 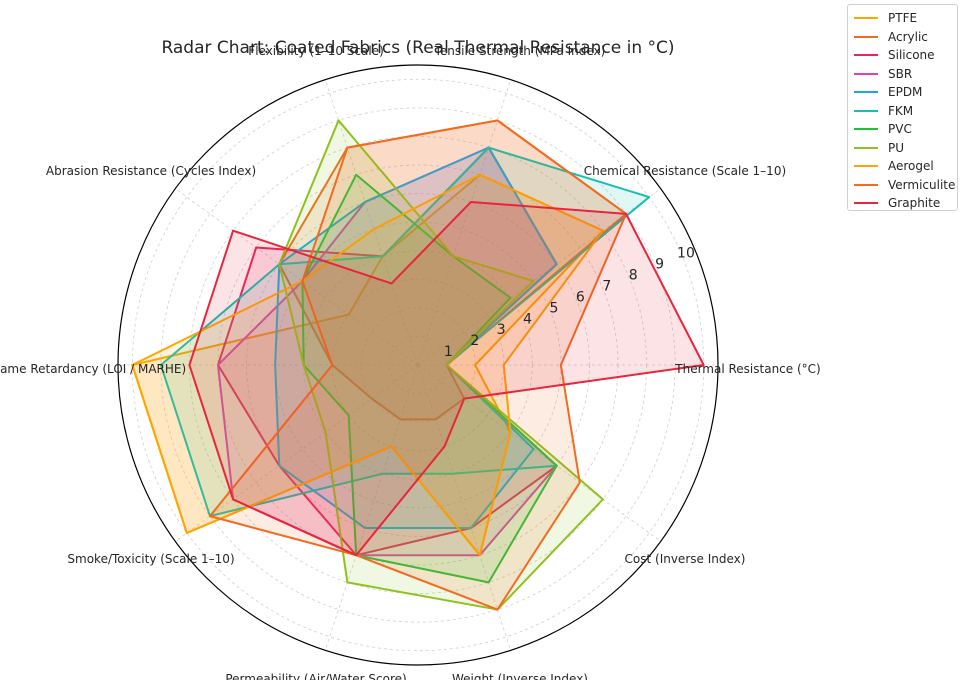 I want to click on legend-label: FKM, so click(x=901, y=110).